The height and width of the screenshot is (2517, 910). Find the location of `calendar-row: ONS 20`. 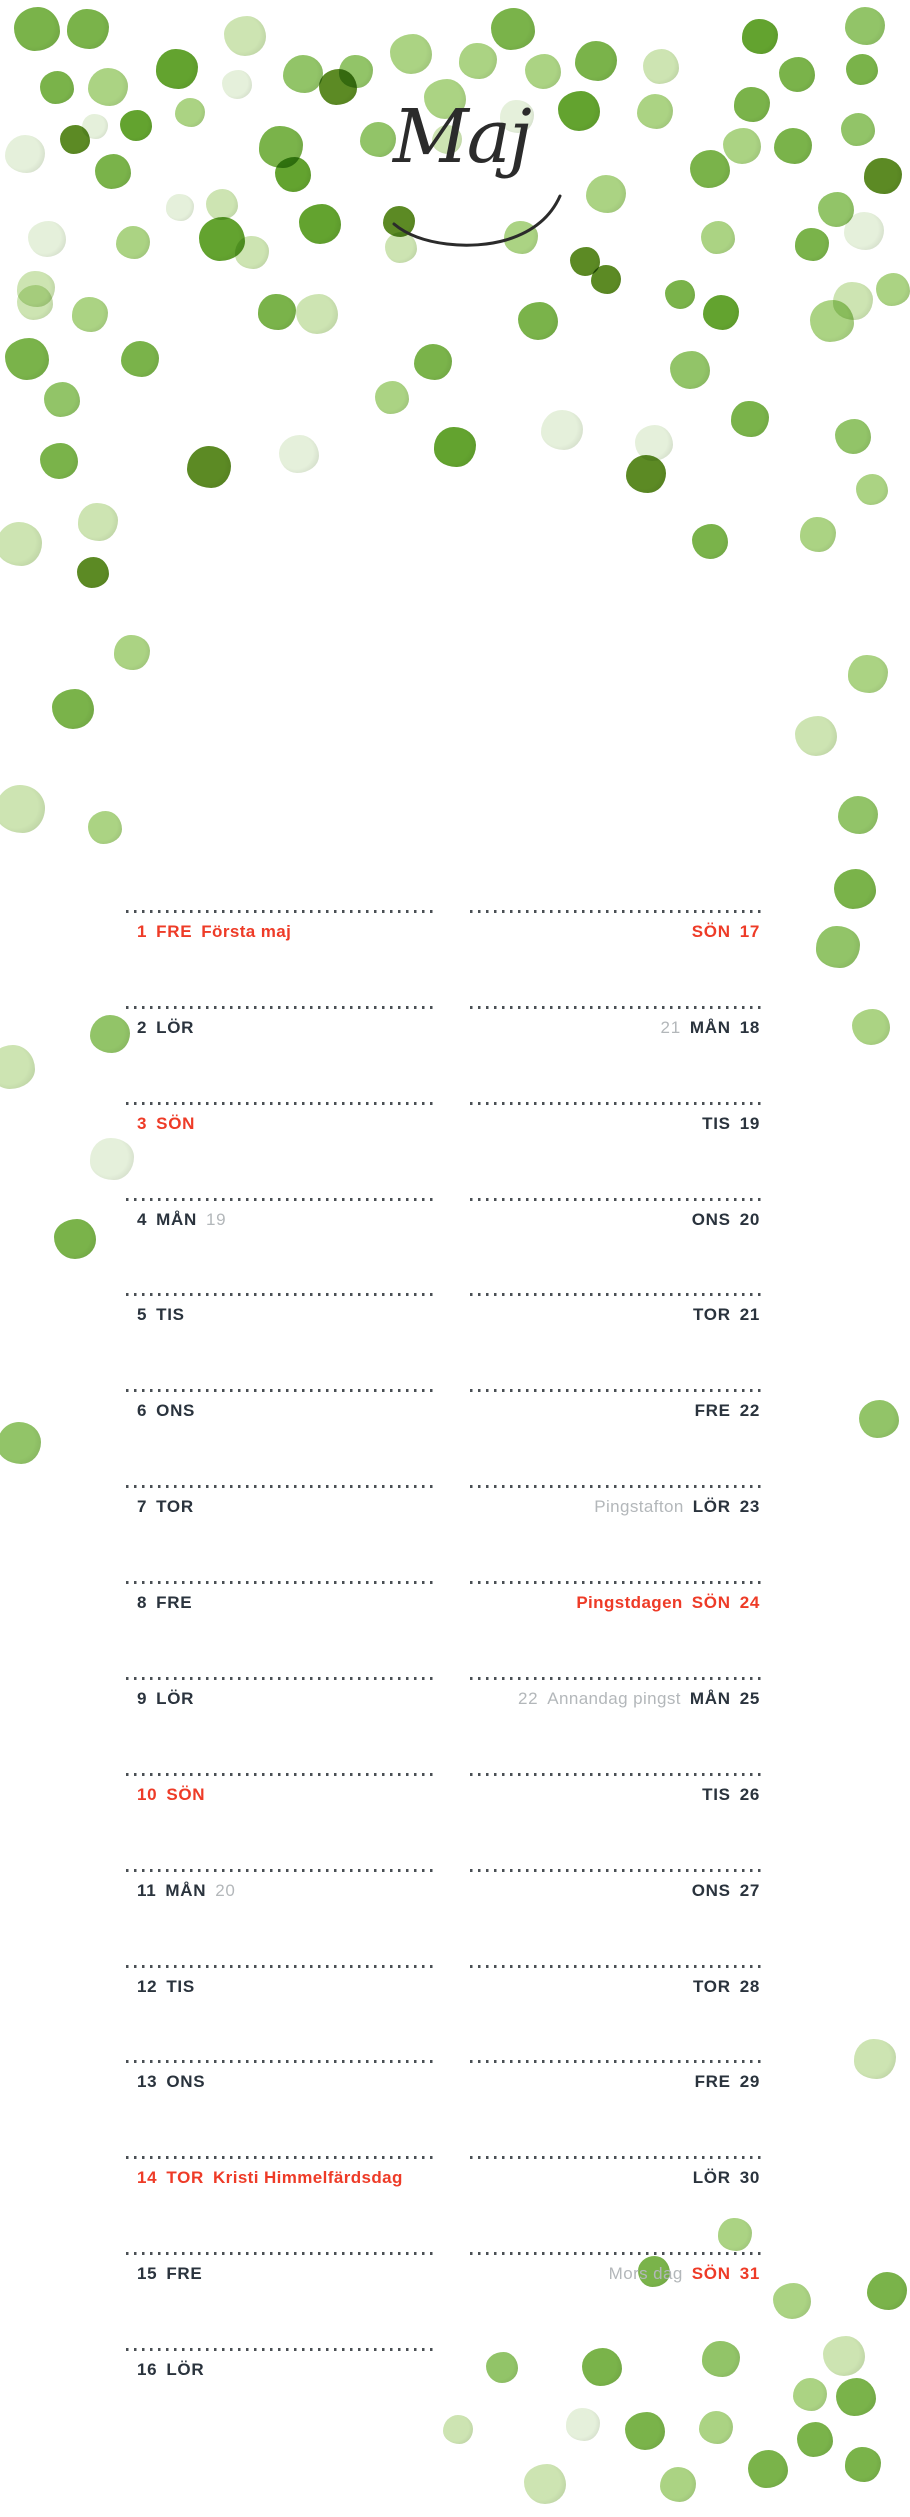

calendar-row: ONS 20 is located at coordinates (455, 1228).